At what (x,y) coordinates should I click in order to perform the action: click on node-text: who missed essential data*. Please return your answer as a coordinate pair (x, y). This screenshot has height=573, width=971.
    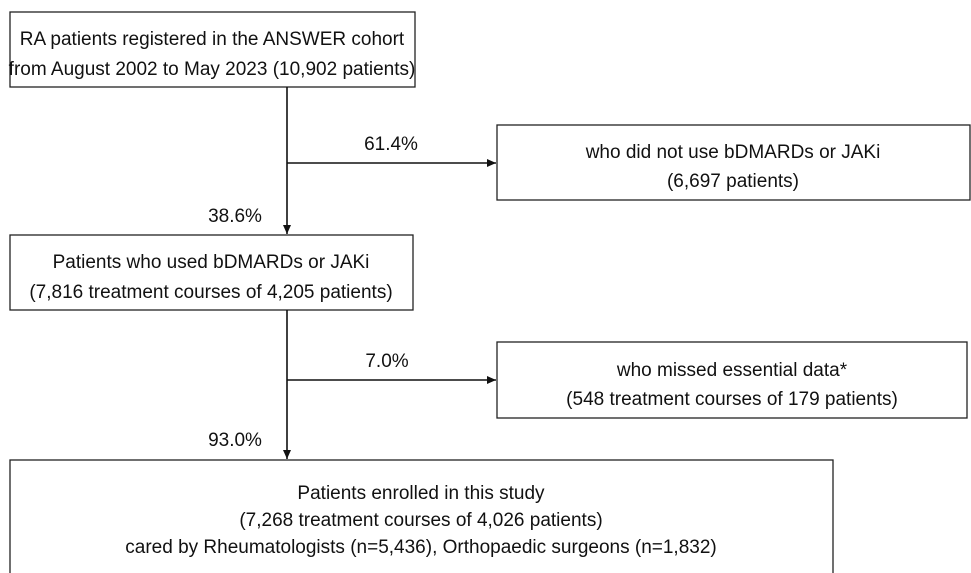
    Looking at the image, I should click on (732, 370).